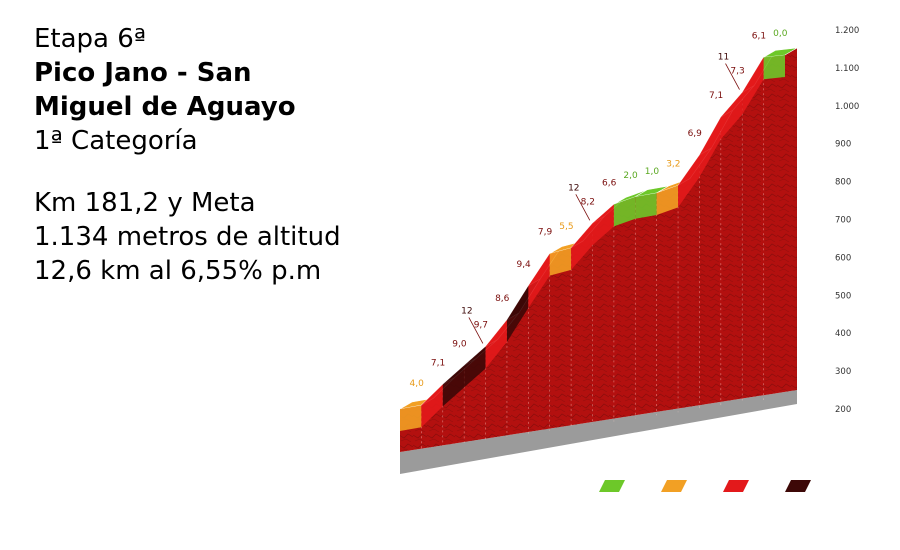 This screenshot has height=550, width=900. I want to click on stage-label: Etapa 6ª, so click(90, 39).